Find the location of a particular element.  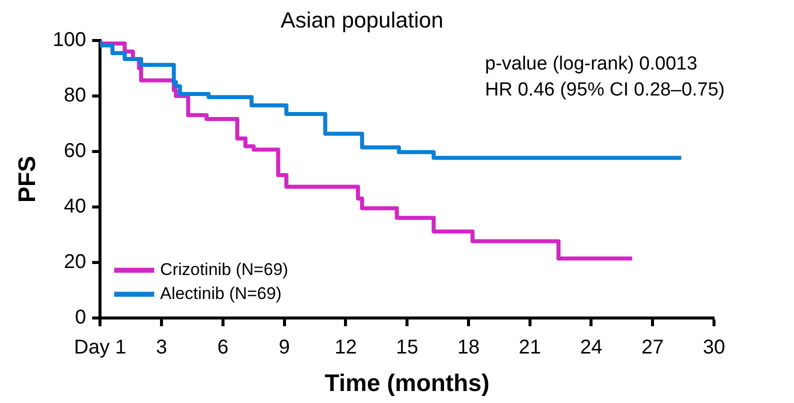

x-tick-label: 3 is located at coordinates (162, 347).